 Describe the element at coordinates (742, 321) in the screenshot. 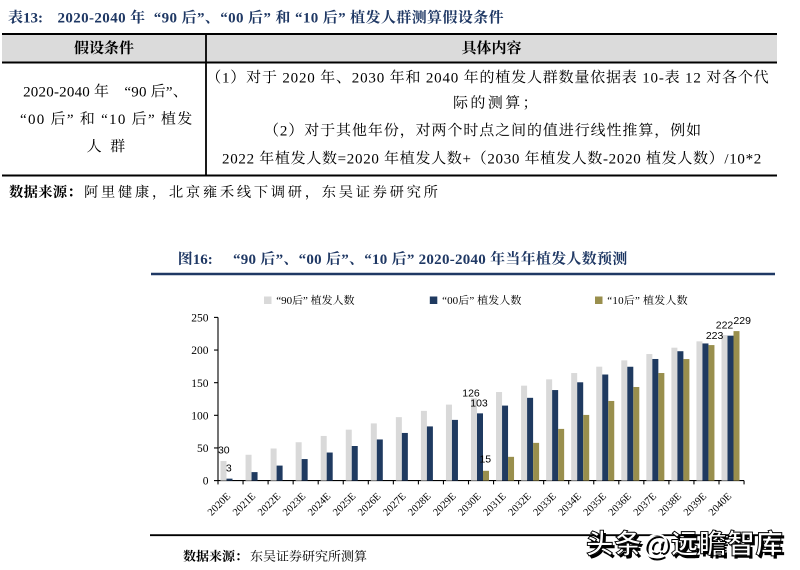

I see `svg-text: 229` at that location.